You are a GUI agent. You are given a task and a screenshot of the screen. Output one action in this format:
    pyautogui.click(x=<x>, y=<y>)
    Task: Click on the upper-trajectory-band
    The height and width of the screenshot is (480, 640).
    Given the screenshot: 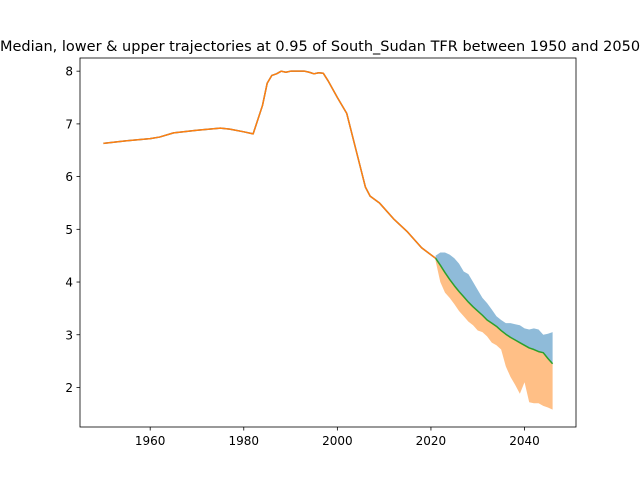 What is the action you would take?
    pyautogui.click(x=494, y=308)
    